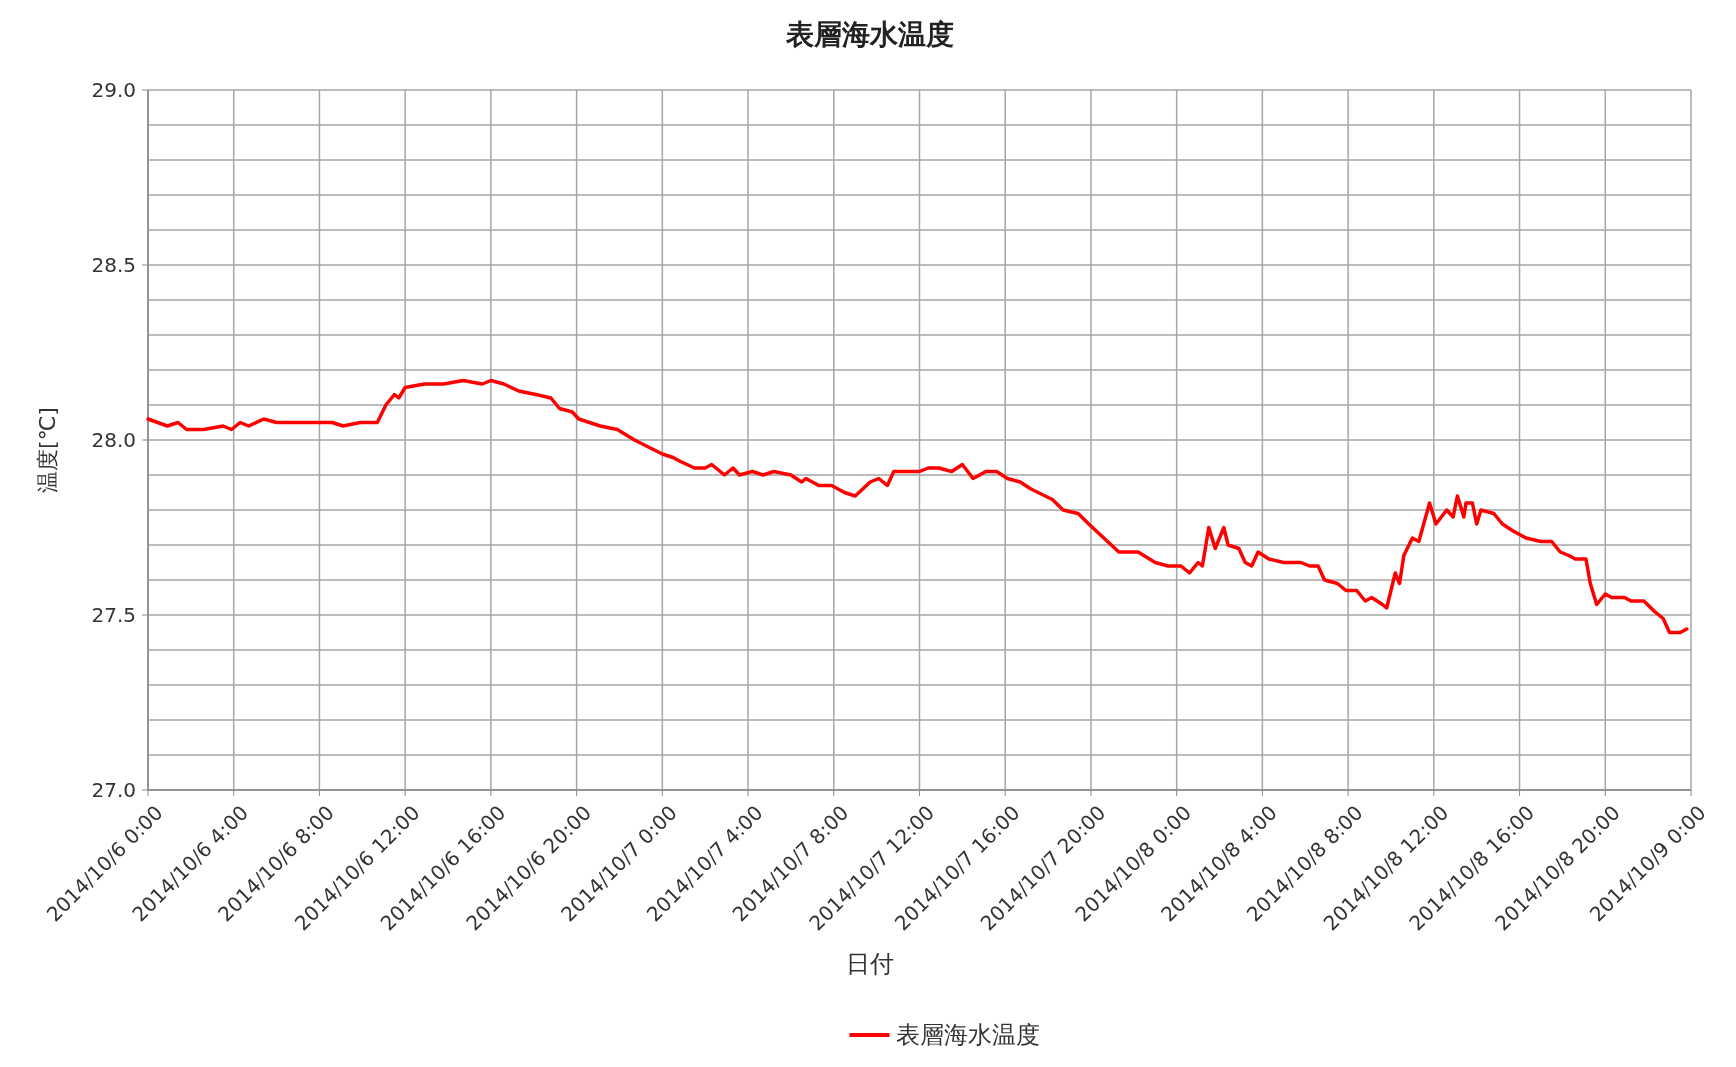  I want to click on y-tick-label: 27.0, so click(113, 790).